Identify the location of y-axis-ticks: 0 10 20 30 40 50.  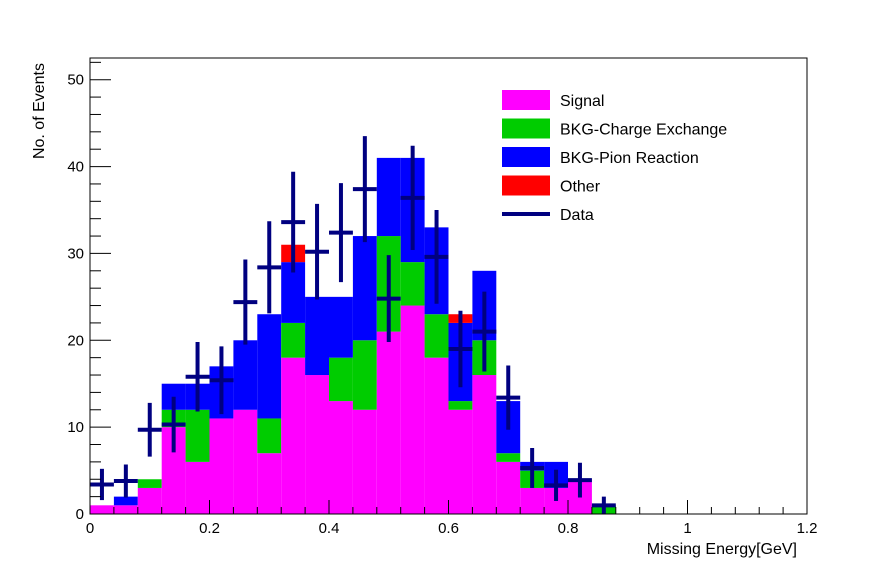
(89, 292).